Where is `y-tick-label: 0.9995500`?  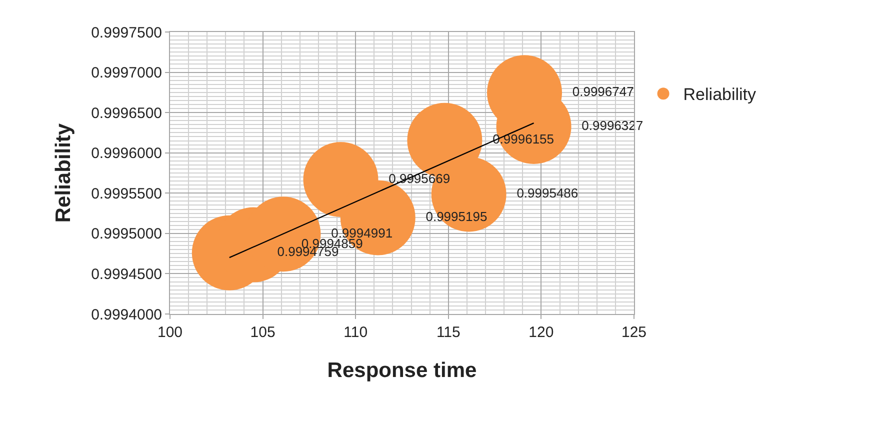
y-tick-label: 0.9995500 is located at coordinates (126, 193).